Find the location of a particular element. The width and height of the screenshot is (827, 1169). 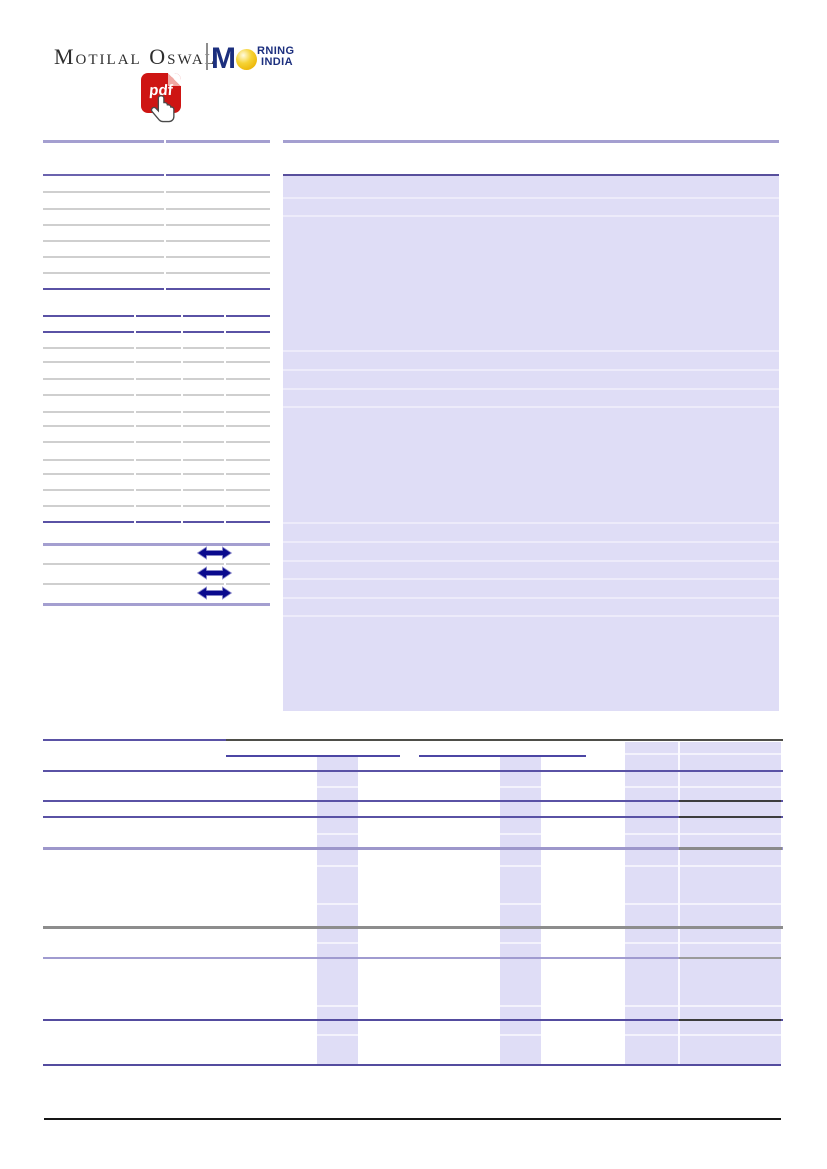

morning-logo-m: M is located at coordinates (223, 58).